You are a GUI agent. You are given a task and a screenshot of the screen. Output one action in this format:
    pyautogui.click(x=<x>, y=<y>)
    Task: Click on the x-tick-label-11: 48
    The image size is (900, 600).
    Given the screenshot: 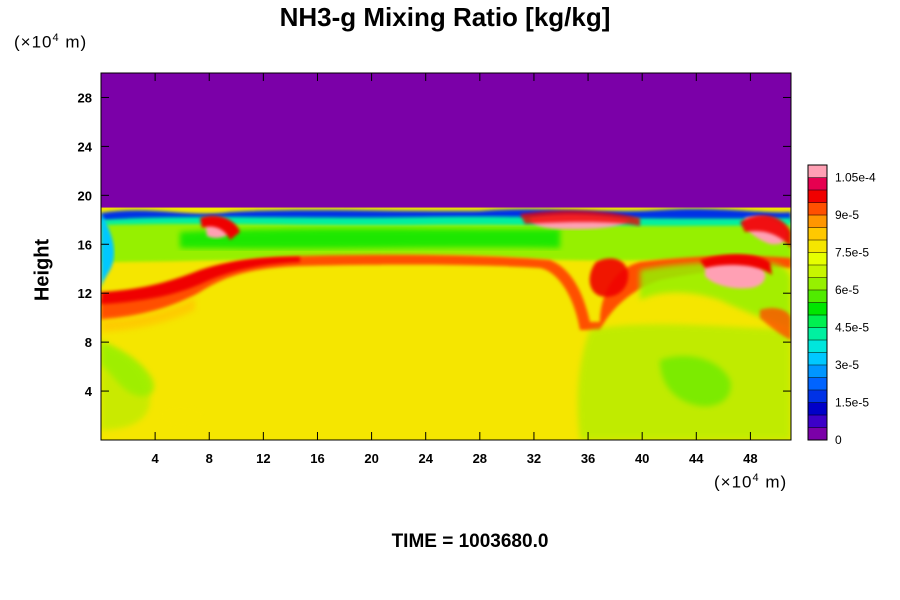 What is the action you would take?
    pyautogui.click(x=750, y=458)
    